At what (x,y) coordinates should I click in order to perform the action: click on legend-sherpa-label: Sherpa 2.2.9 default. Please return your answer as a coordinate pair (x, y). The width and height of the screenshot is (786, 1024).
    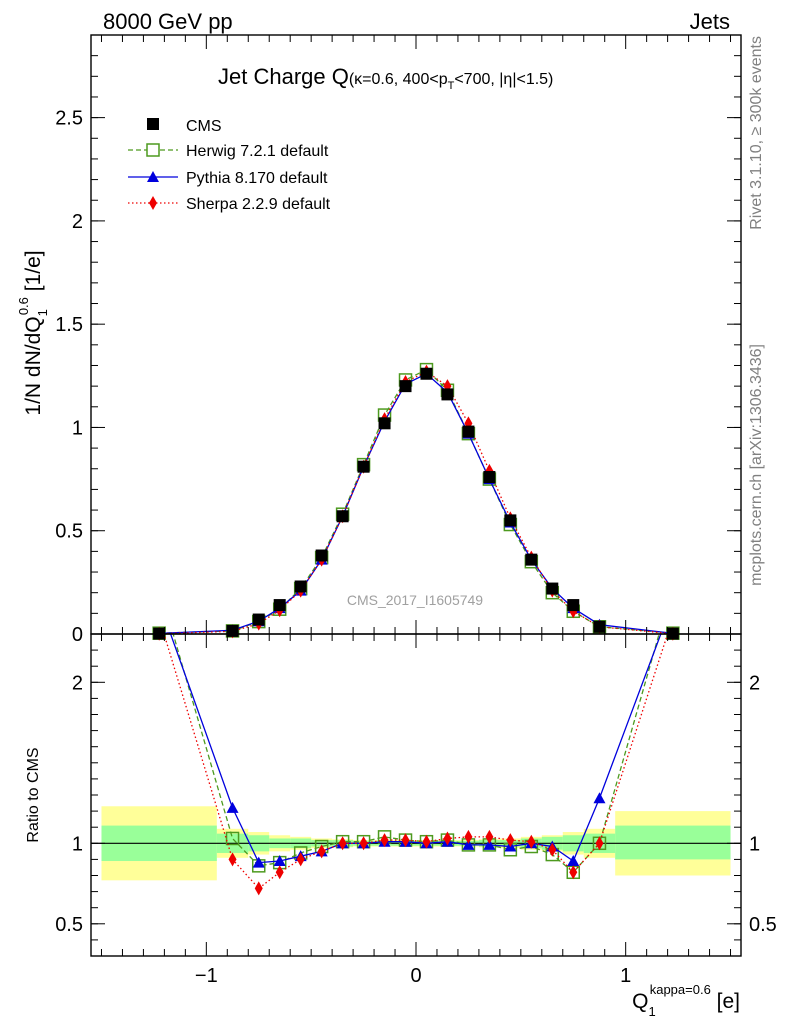
    Looking at the image, I should click on (258, 204).